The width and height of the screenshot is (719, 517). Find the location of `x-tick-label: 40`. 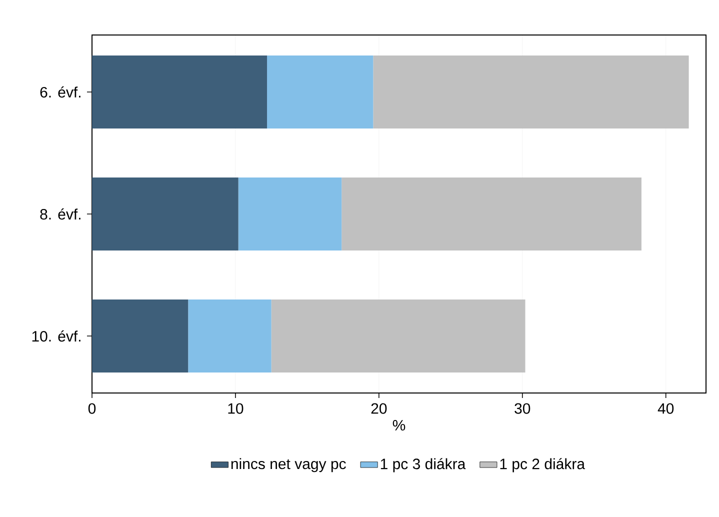

x-tick-label: 40 is located at coordinates (666, 408).